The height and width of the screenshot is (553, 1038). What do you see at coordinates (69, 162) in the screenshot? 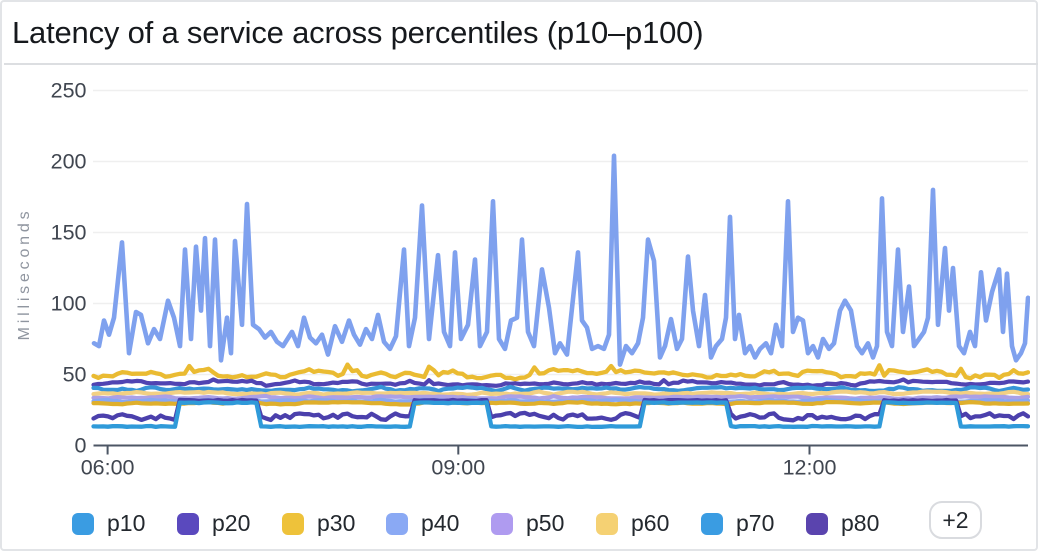
I see `svg-text: 200` at bounding box center [69, 162].